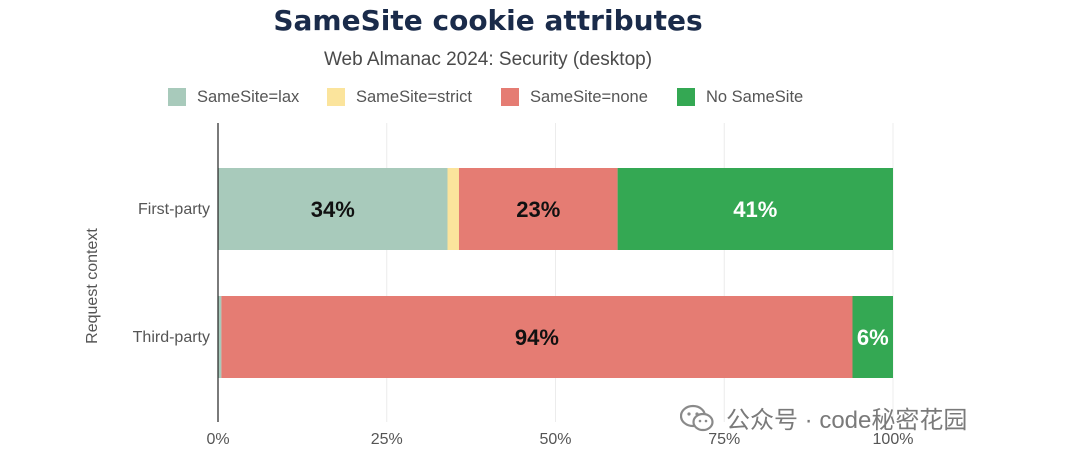  Describe the element at coordinates (555, 439) in the screenshot. I see `x-tick-label: 50%` at that location.